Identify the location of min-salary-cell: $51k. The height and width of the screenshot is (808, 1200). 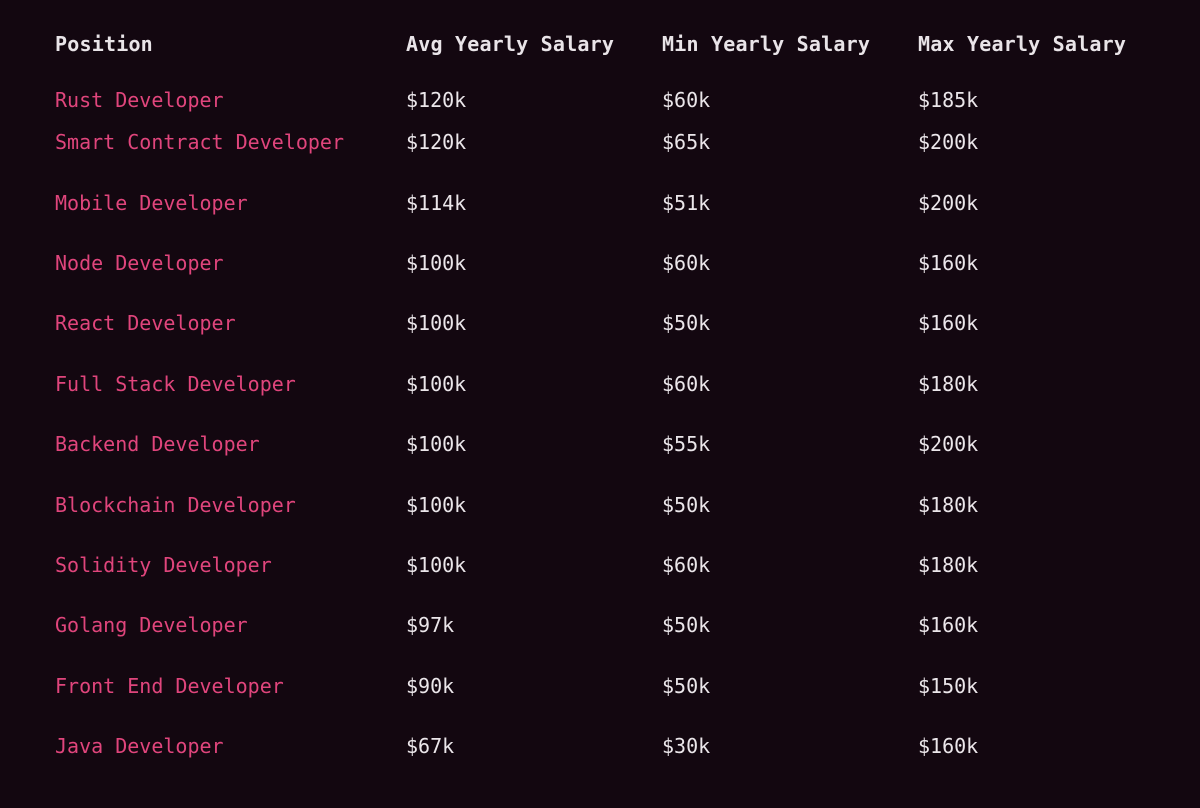
(686, 202).